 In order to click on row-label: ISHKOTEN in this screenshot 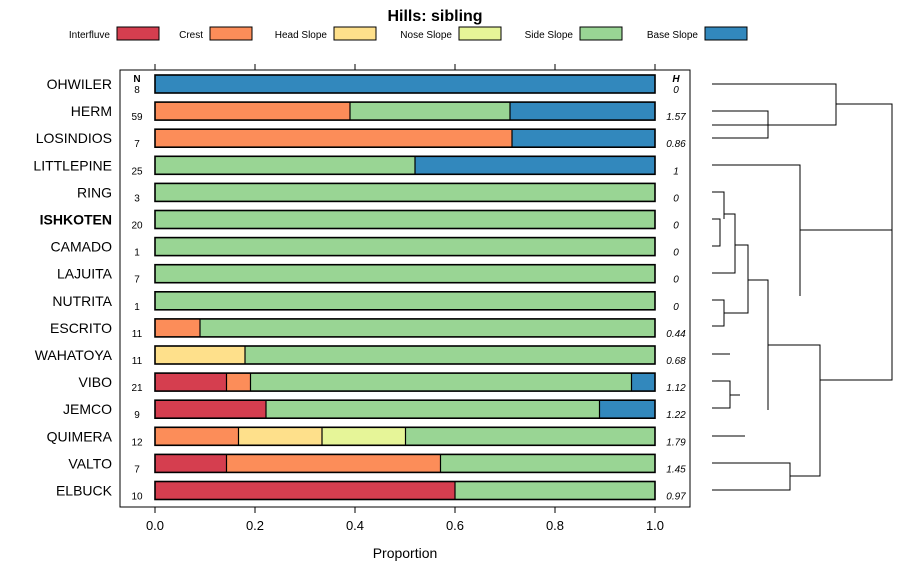, I will do `click(76, 220)`.